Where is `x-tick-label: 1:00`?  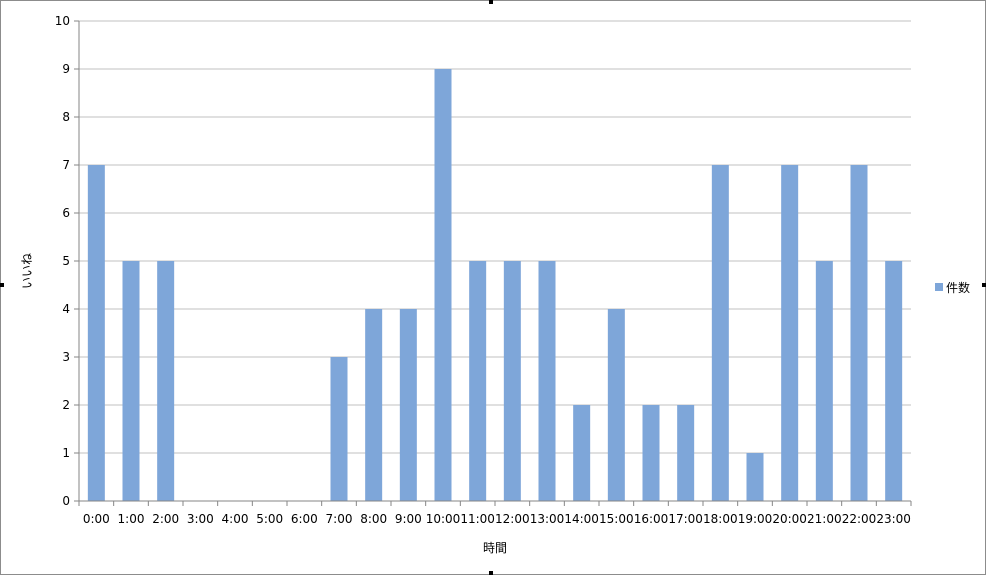 x-tick-label: 1:00 is located at coordinates (131, 519).